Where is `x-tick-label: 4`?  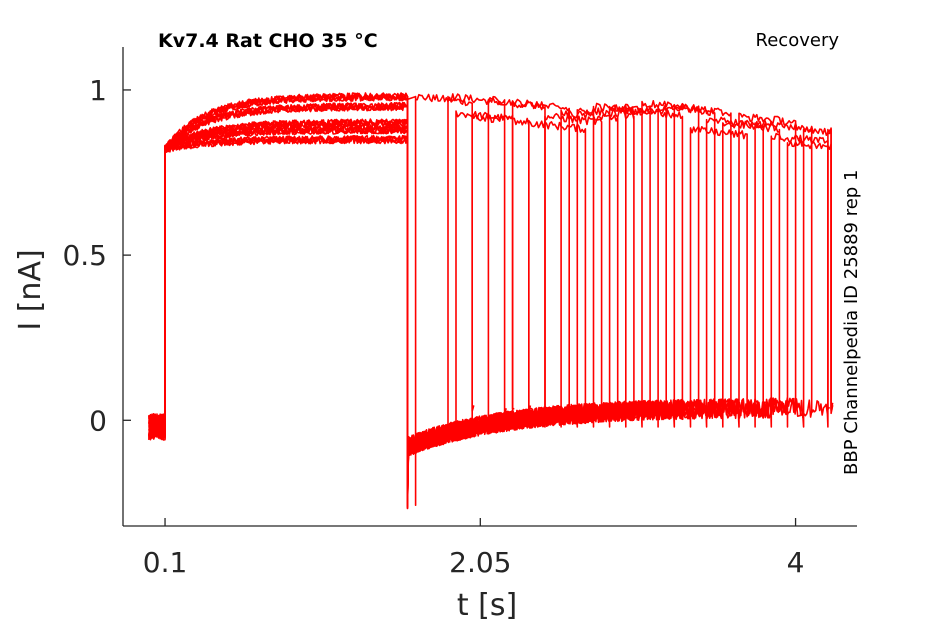 x-tick-label: 4 is located at coordinates (796, 562).